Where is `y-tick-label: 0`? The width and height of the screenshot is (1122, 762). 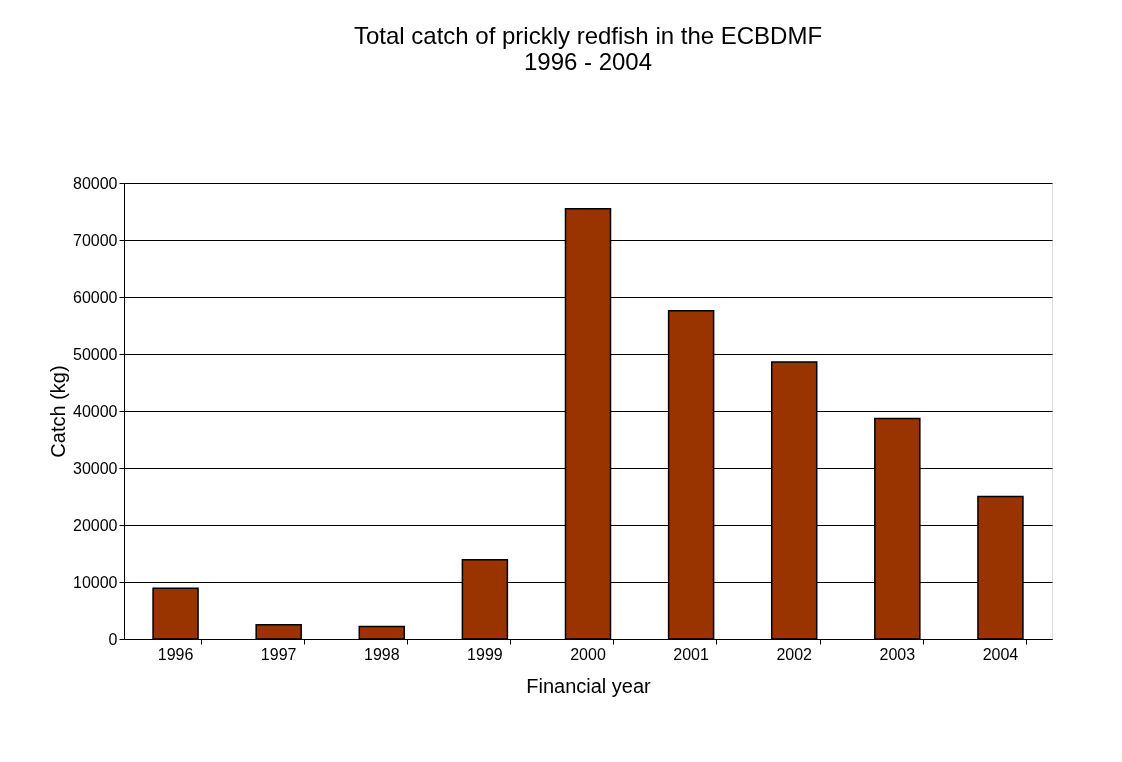
y-tick-label: 0 is located at coordinates (113, 639).